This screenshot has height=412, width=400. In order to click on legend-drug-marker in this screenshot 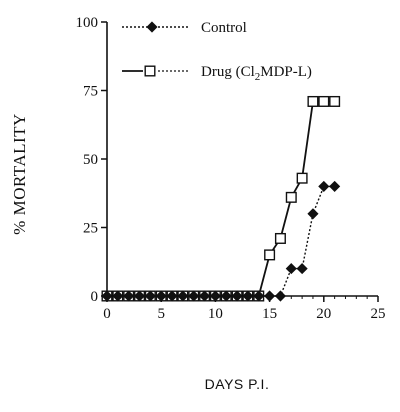, I will do `click(150, 71)`.